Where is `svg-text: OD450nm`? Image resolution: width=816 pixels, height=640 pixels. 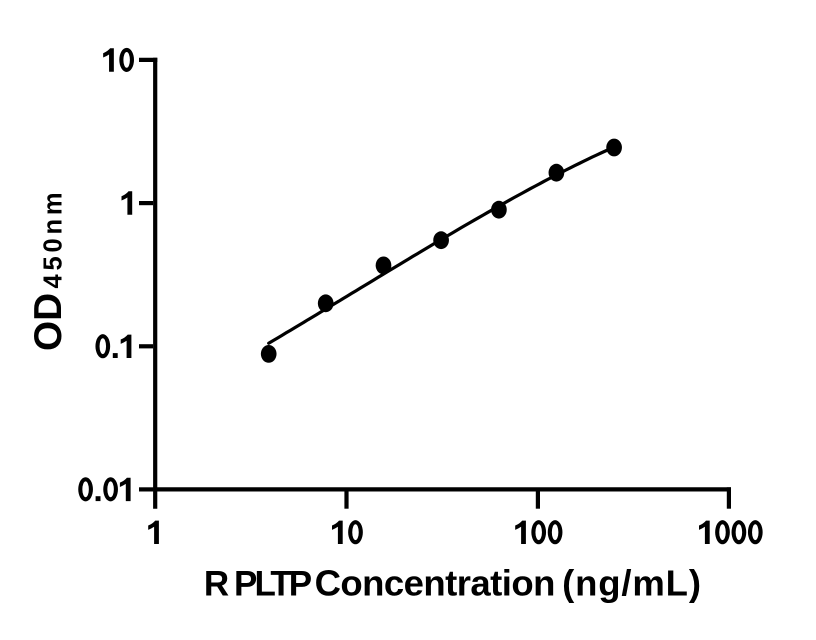
svg-text: OD450nm is located at coordinates (48, 270).